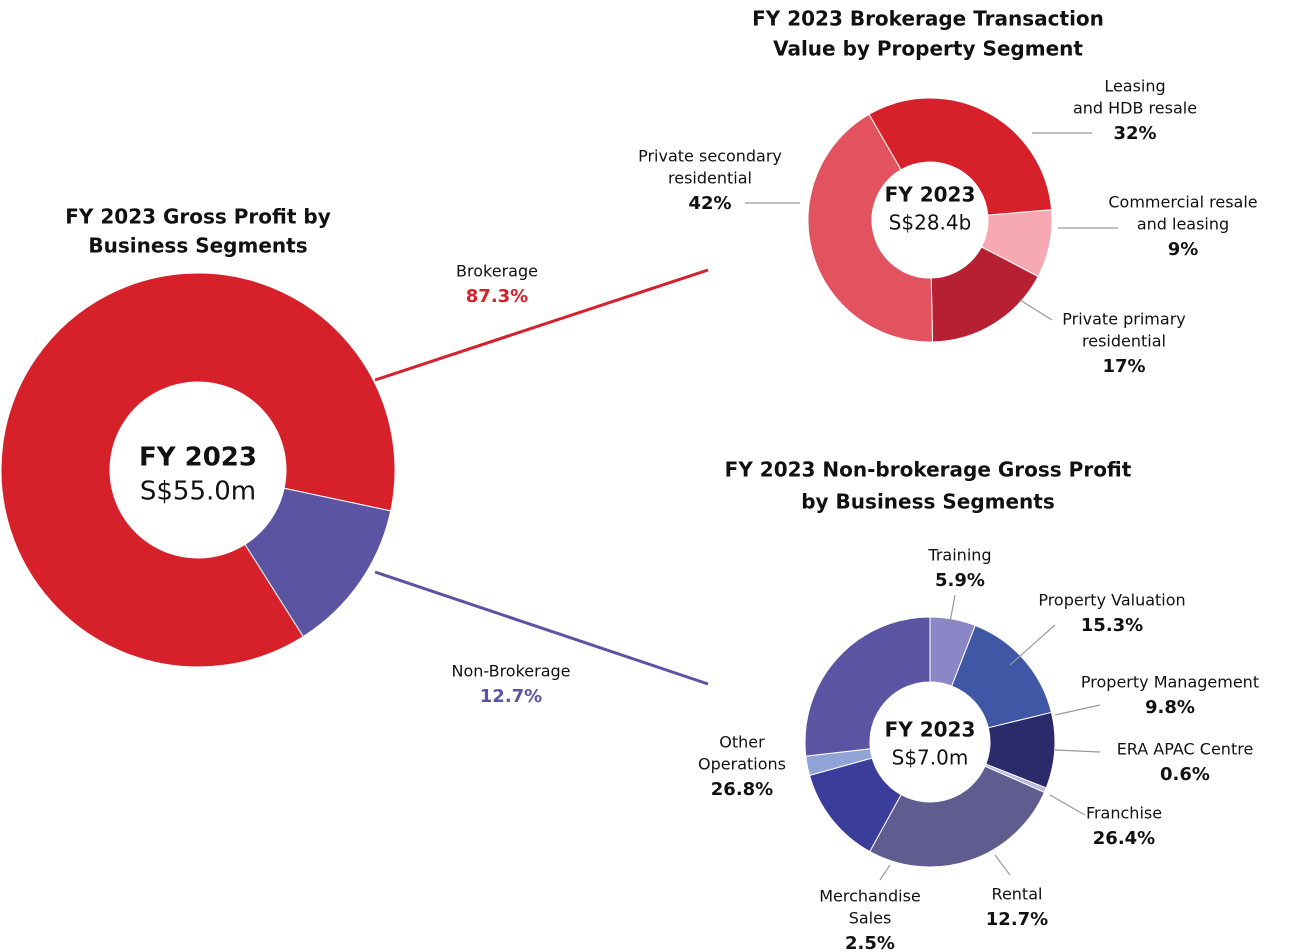 This screenshot has height=952, width=1289. Describe the element at coordinates (870, 896) in the screenshot. I see `segment-label: Merchandise` at that location.